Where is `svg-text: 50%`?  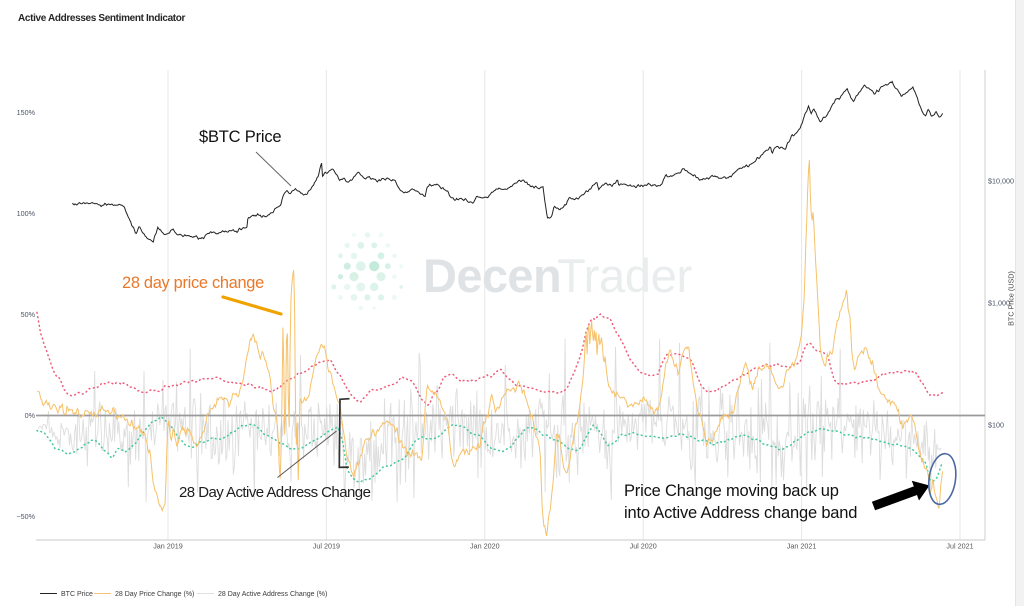 svg-text: 50% is located at coordinates (28, 314).